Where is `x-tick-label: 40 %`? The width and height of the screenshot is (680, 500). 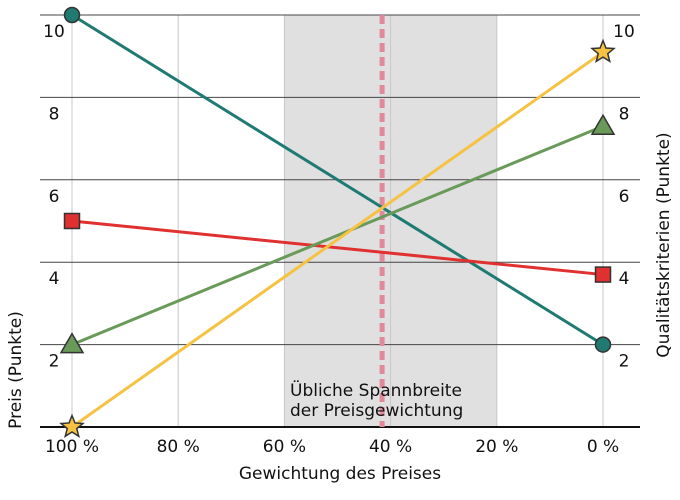
x-tick-label: 40 % is located at coordinates (390, 447).